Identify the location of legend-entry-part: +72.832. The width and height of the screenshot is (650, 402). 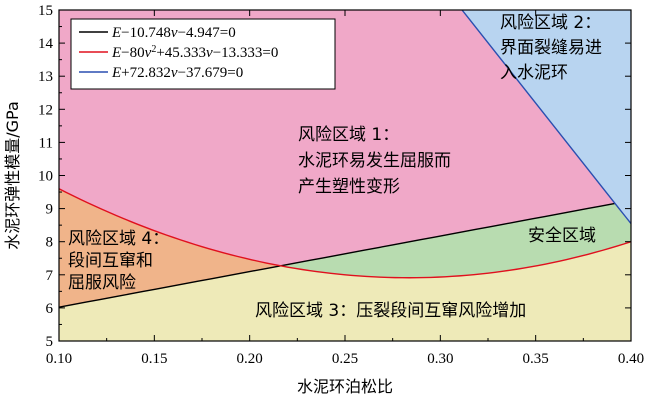
(146, 73).